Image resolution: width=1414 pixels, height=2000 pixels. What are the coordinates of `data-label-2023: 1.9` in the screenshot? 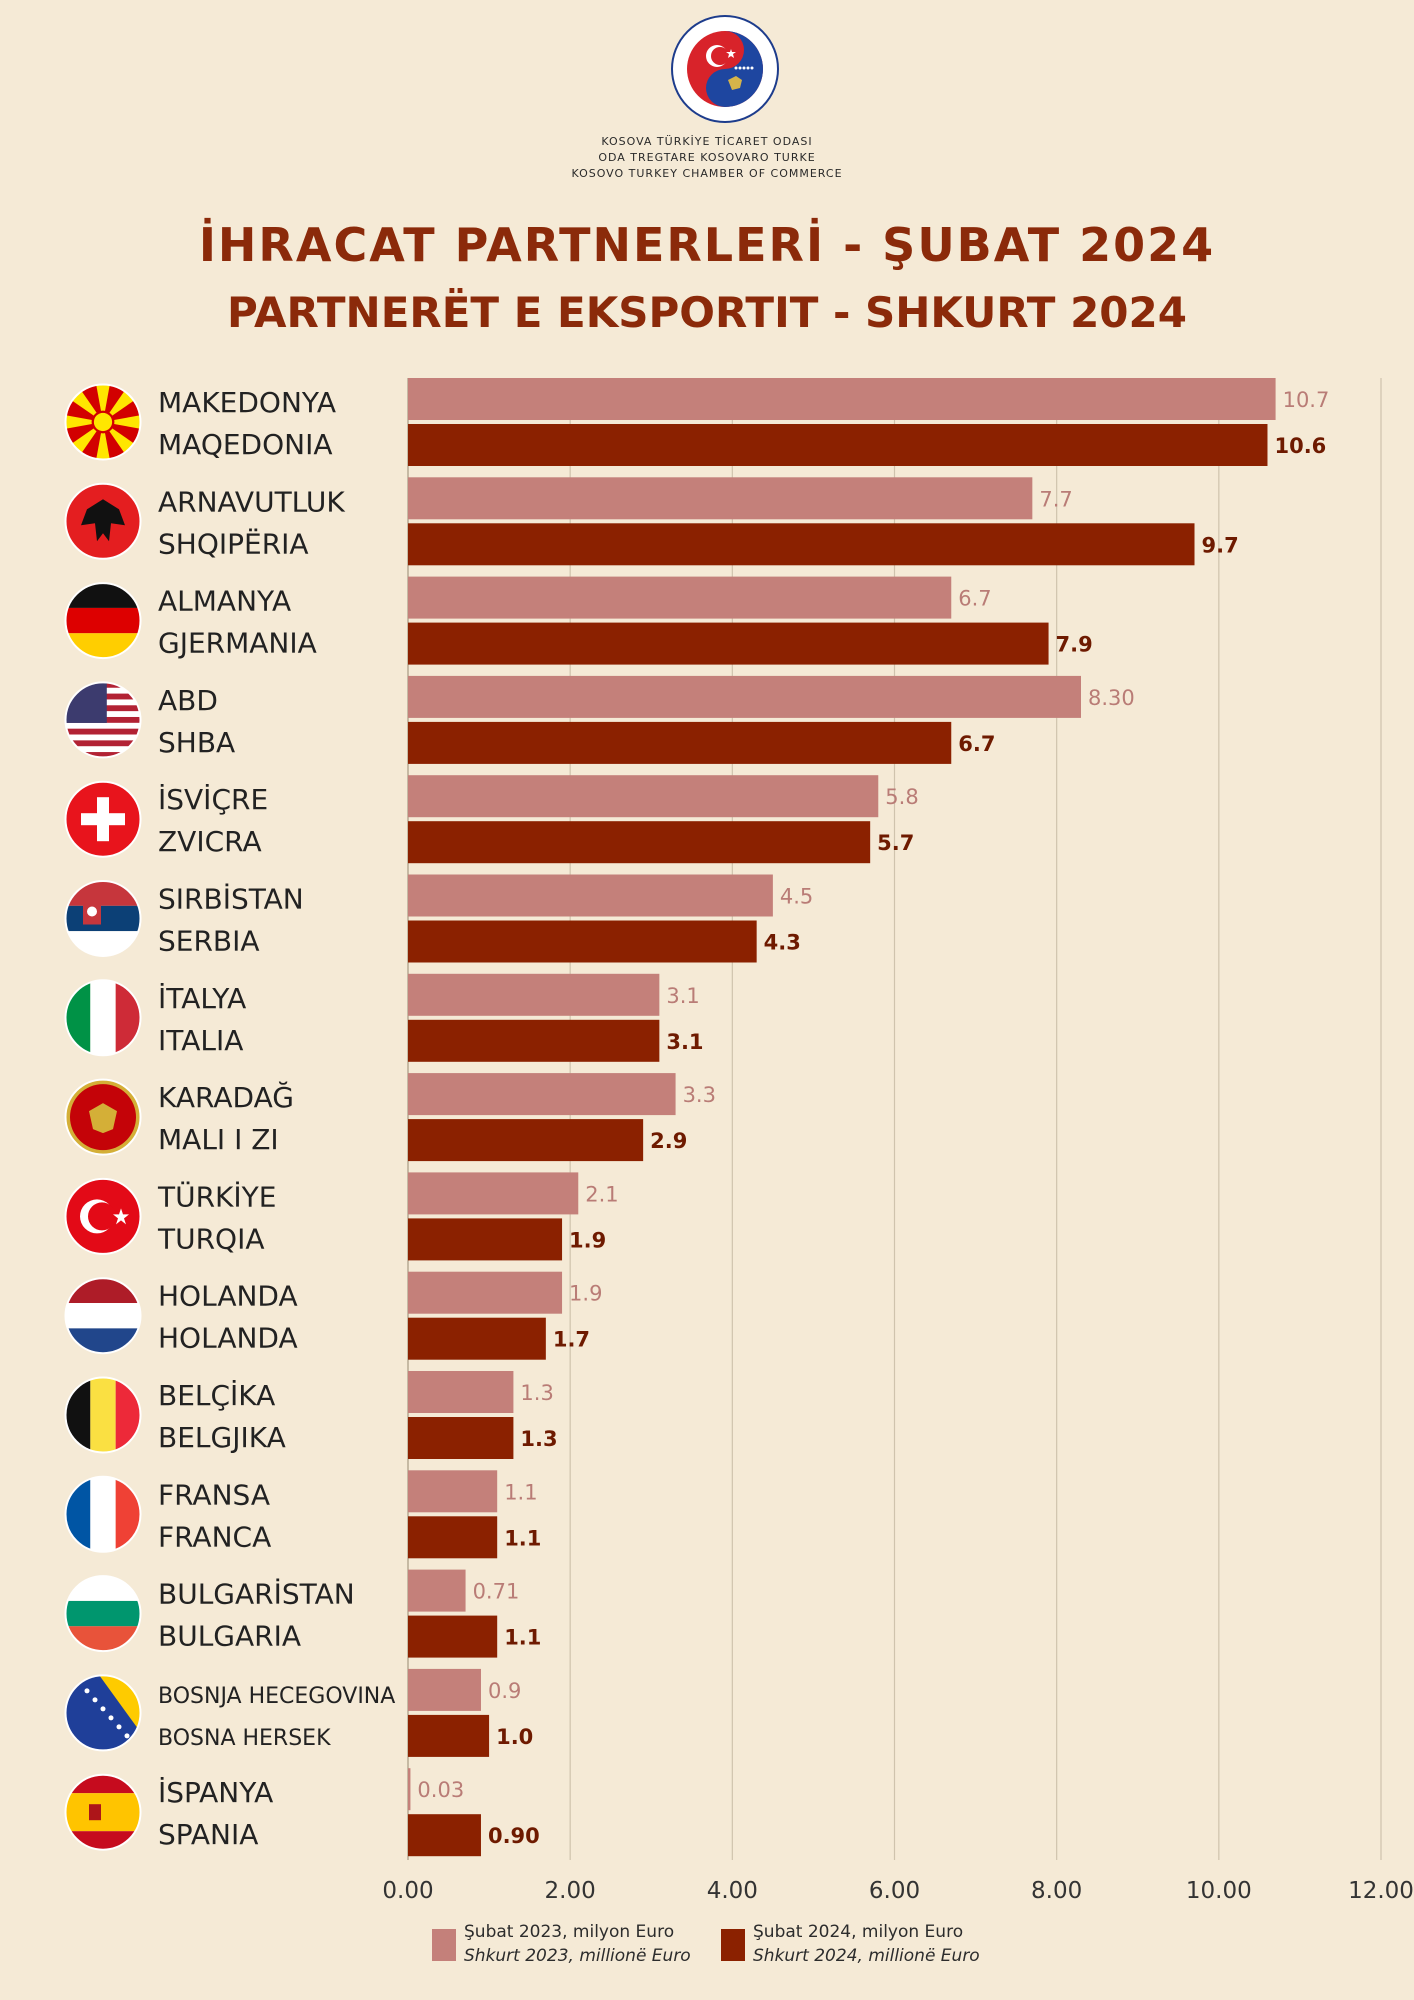 It's located at (585, 1294).